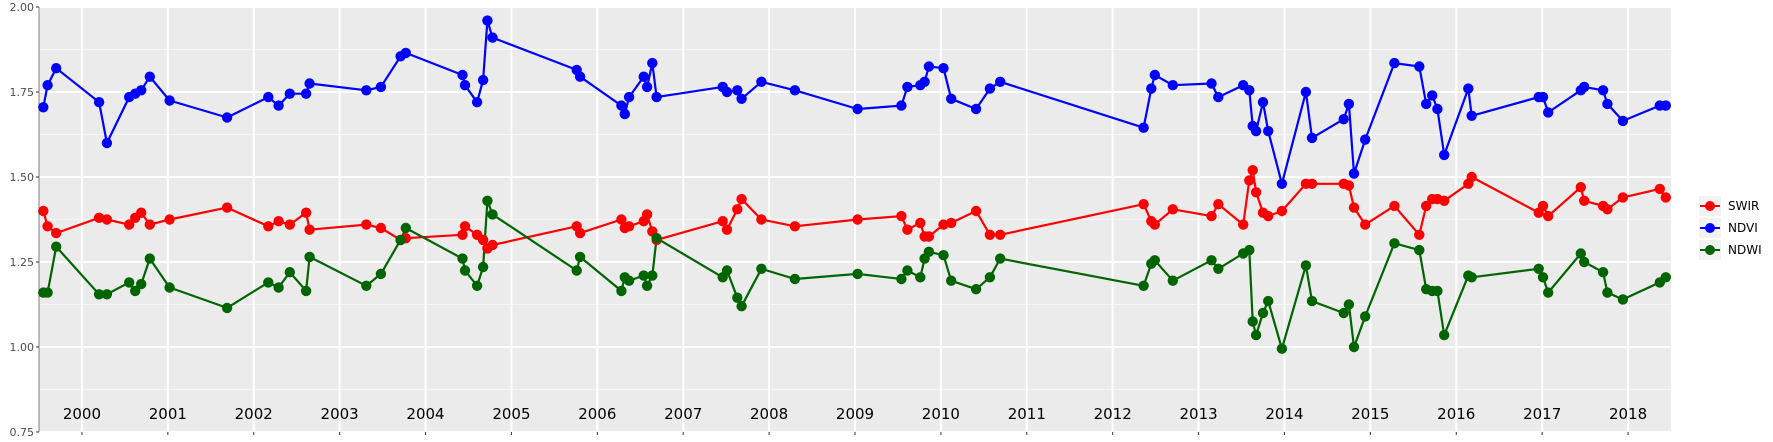 The width and height of the screenshot is (1773, 442). I want to click on year-label: 2017, so click(1542, 414).